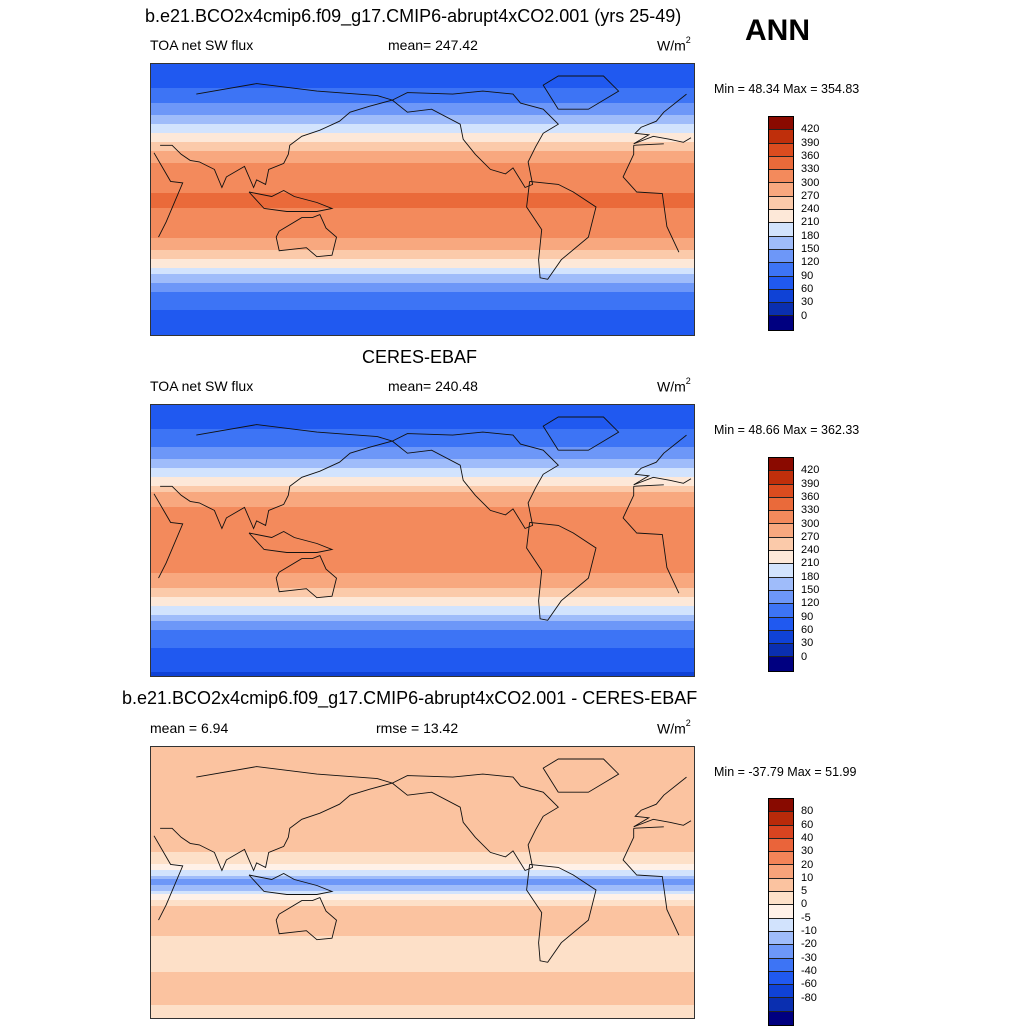  I want to click on panel2-coastlines, so click(422, 518).